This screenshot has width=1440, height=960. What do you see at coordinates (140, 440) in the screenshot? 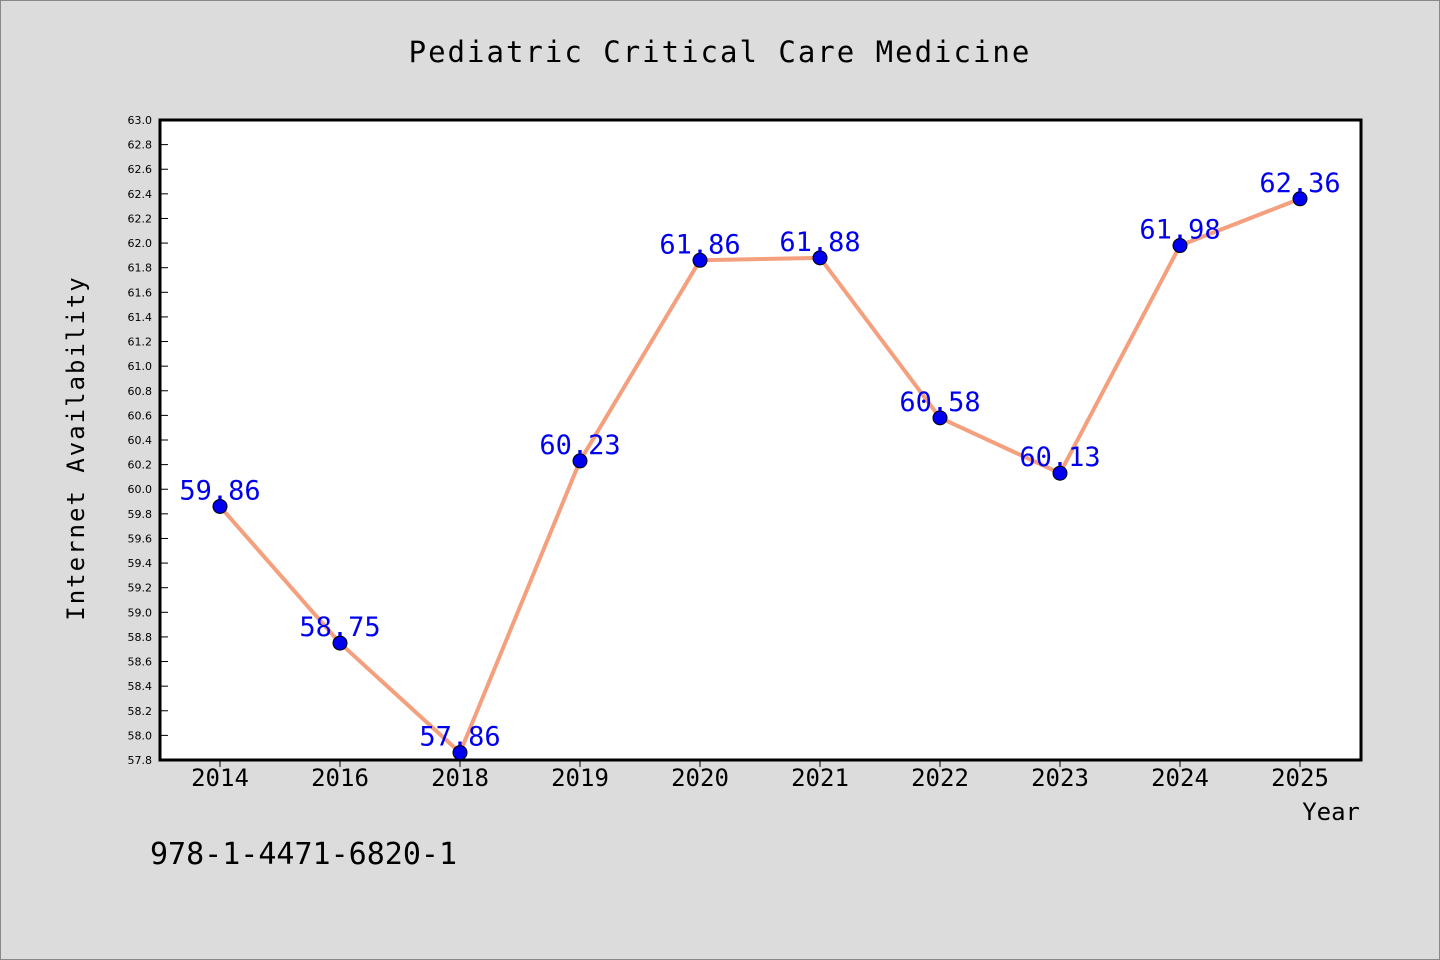
I see `y-tick-label: 60.4` at bounding box center [140, 440].